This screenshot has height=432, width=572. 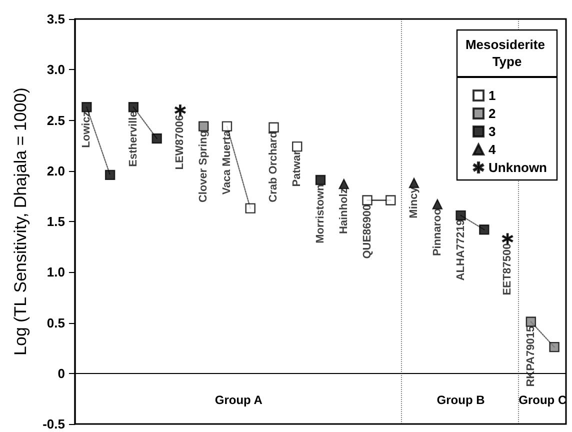 I want to click on y-tick-label: 1.5, so click(x=55, y=221).